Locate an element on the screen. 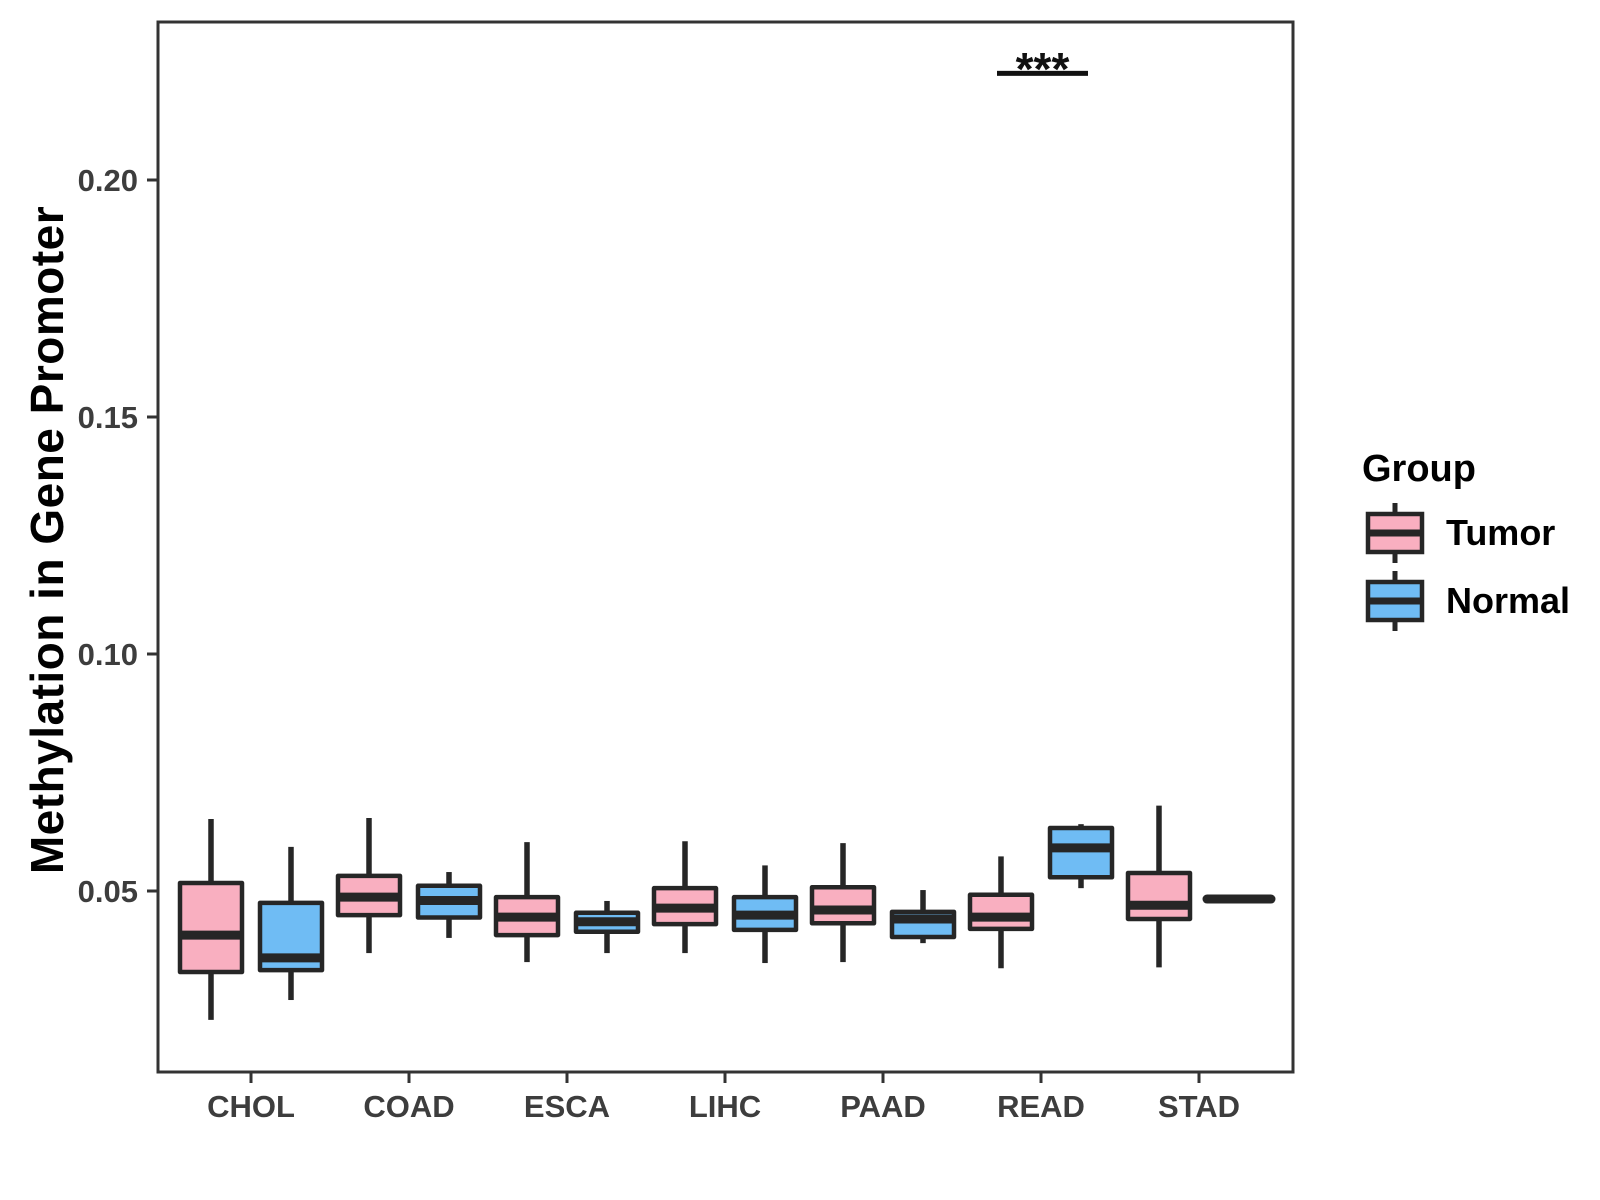 Image resolution: width=1600 pixels, height=1200 pixels. x-axis-category-label: LIHC is located at coordinates (725, 1106).